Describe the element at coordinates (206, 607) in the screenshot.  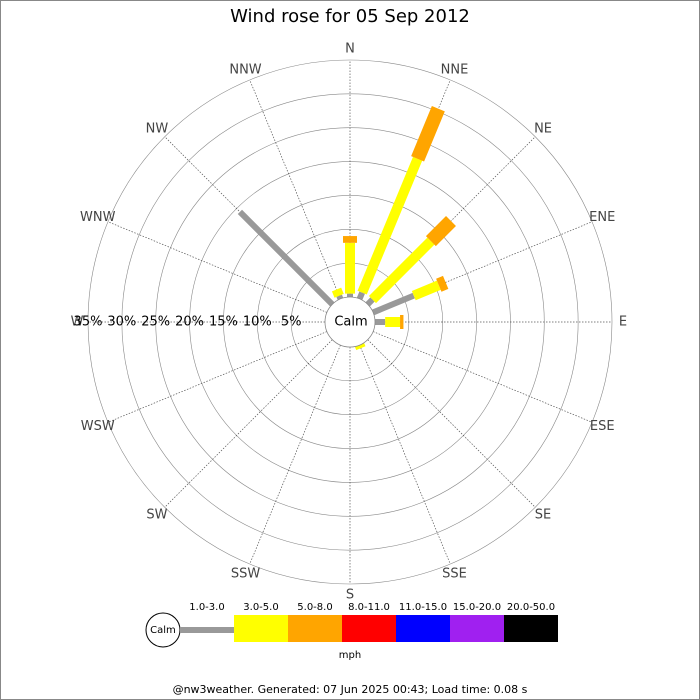
I see `legend-label: 1.0-3.0` at that location.